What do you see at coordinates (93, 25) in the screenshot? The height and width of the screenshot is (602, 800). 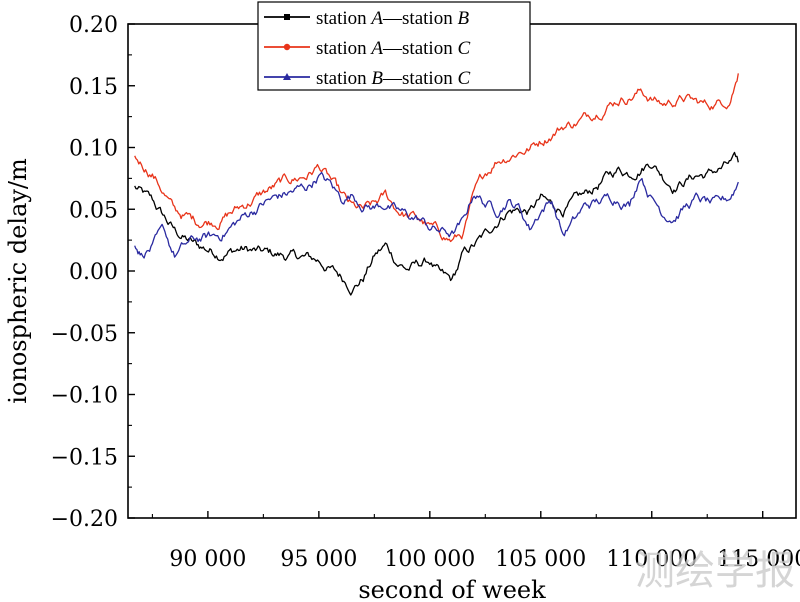 I see `y-tick-label: 0.20` at bounding box center [93, 25].